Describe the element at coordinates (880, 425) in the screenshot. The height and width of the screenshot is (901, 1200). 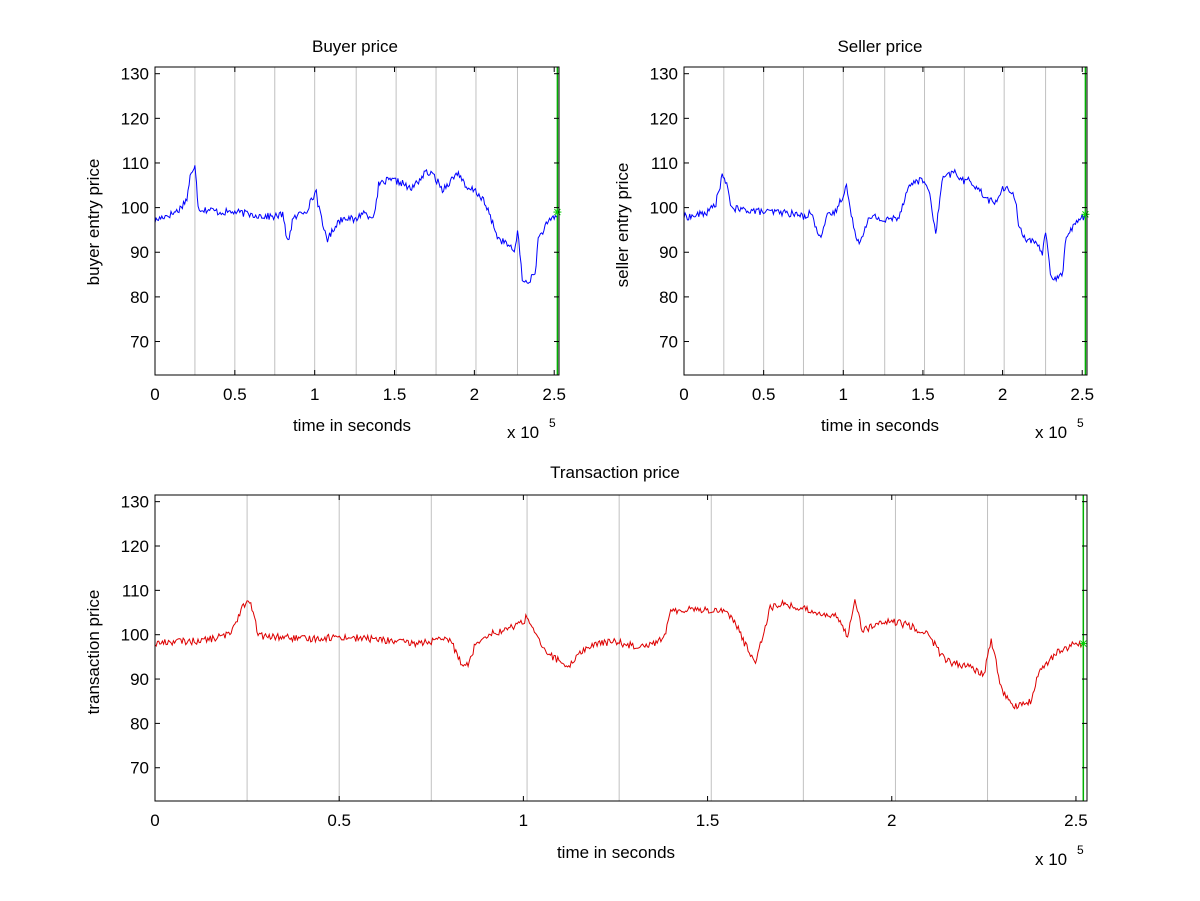
I see `seller-x-axis-label: time in seconds` at that location.